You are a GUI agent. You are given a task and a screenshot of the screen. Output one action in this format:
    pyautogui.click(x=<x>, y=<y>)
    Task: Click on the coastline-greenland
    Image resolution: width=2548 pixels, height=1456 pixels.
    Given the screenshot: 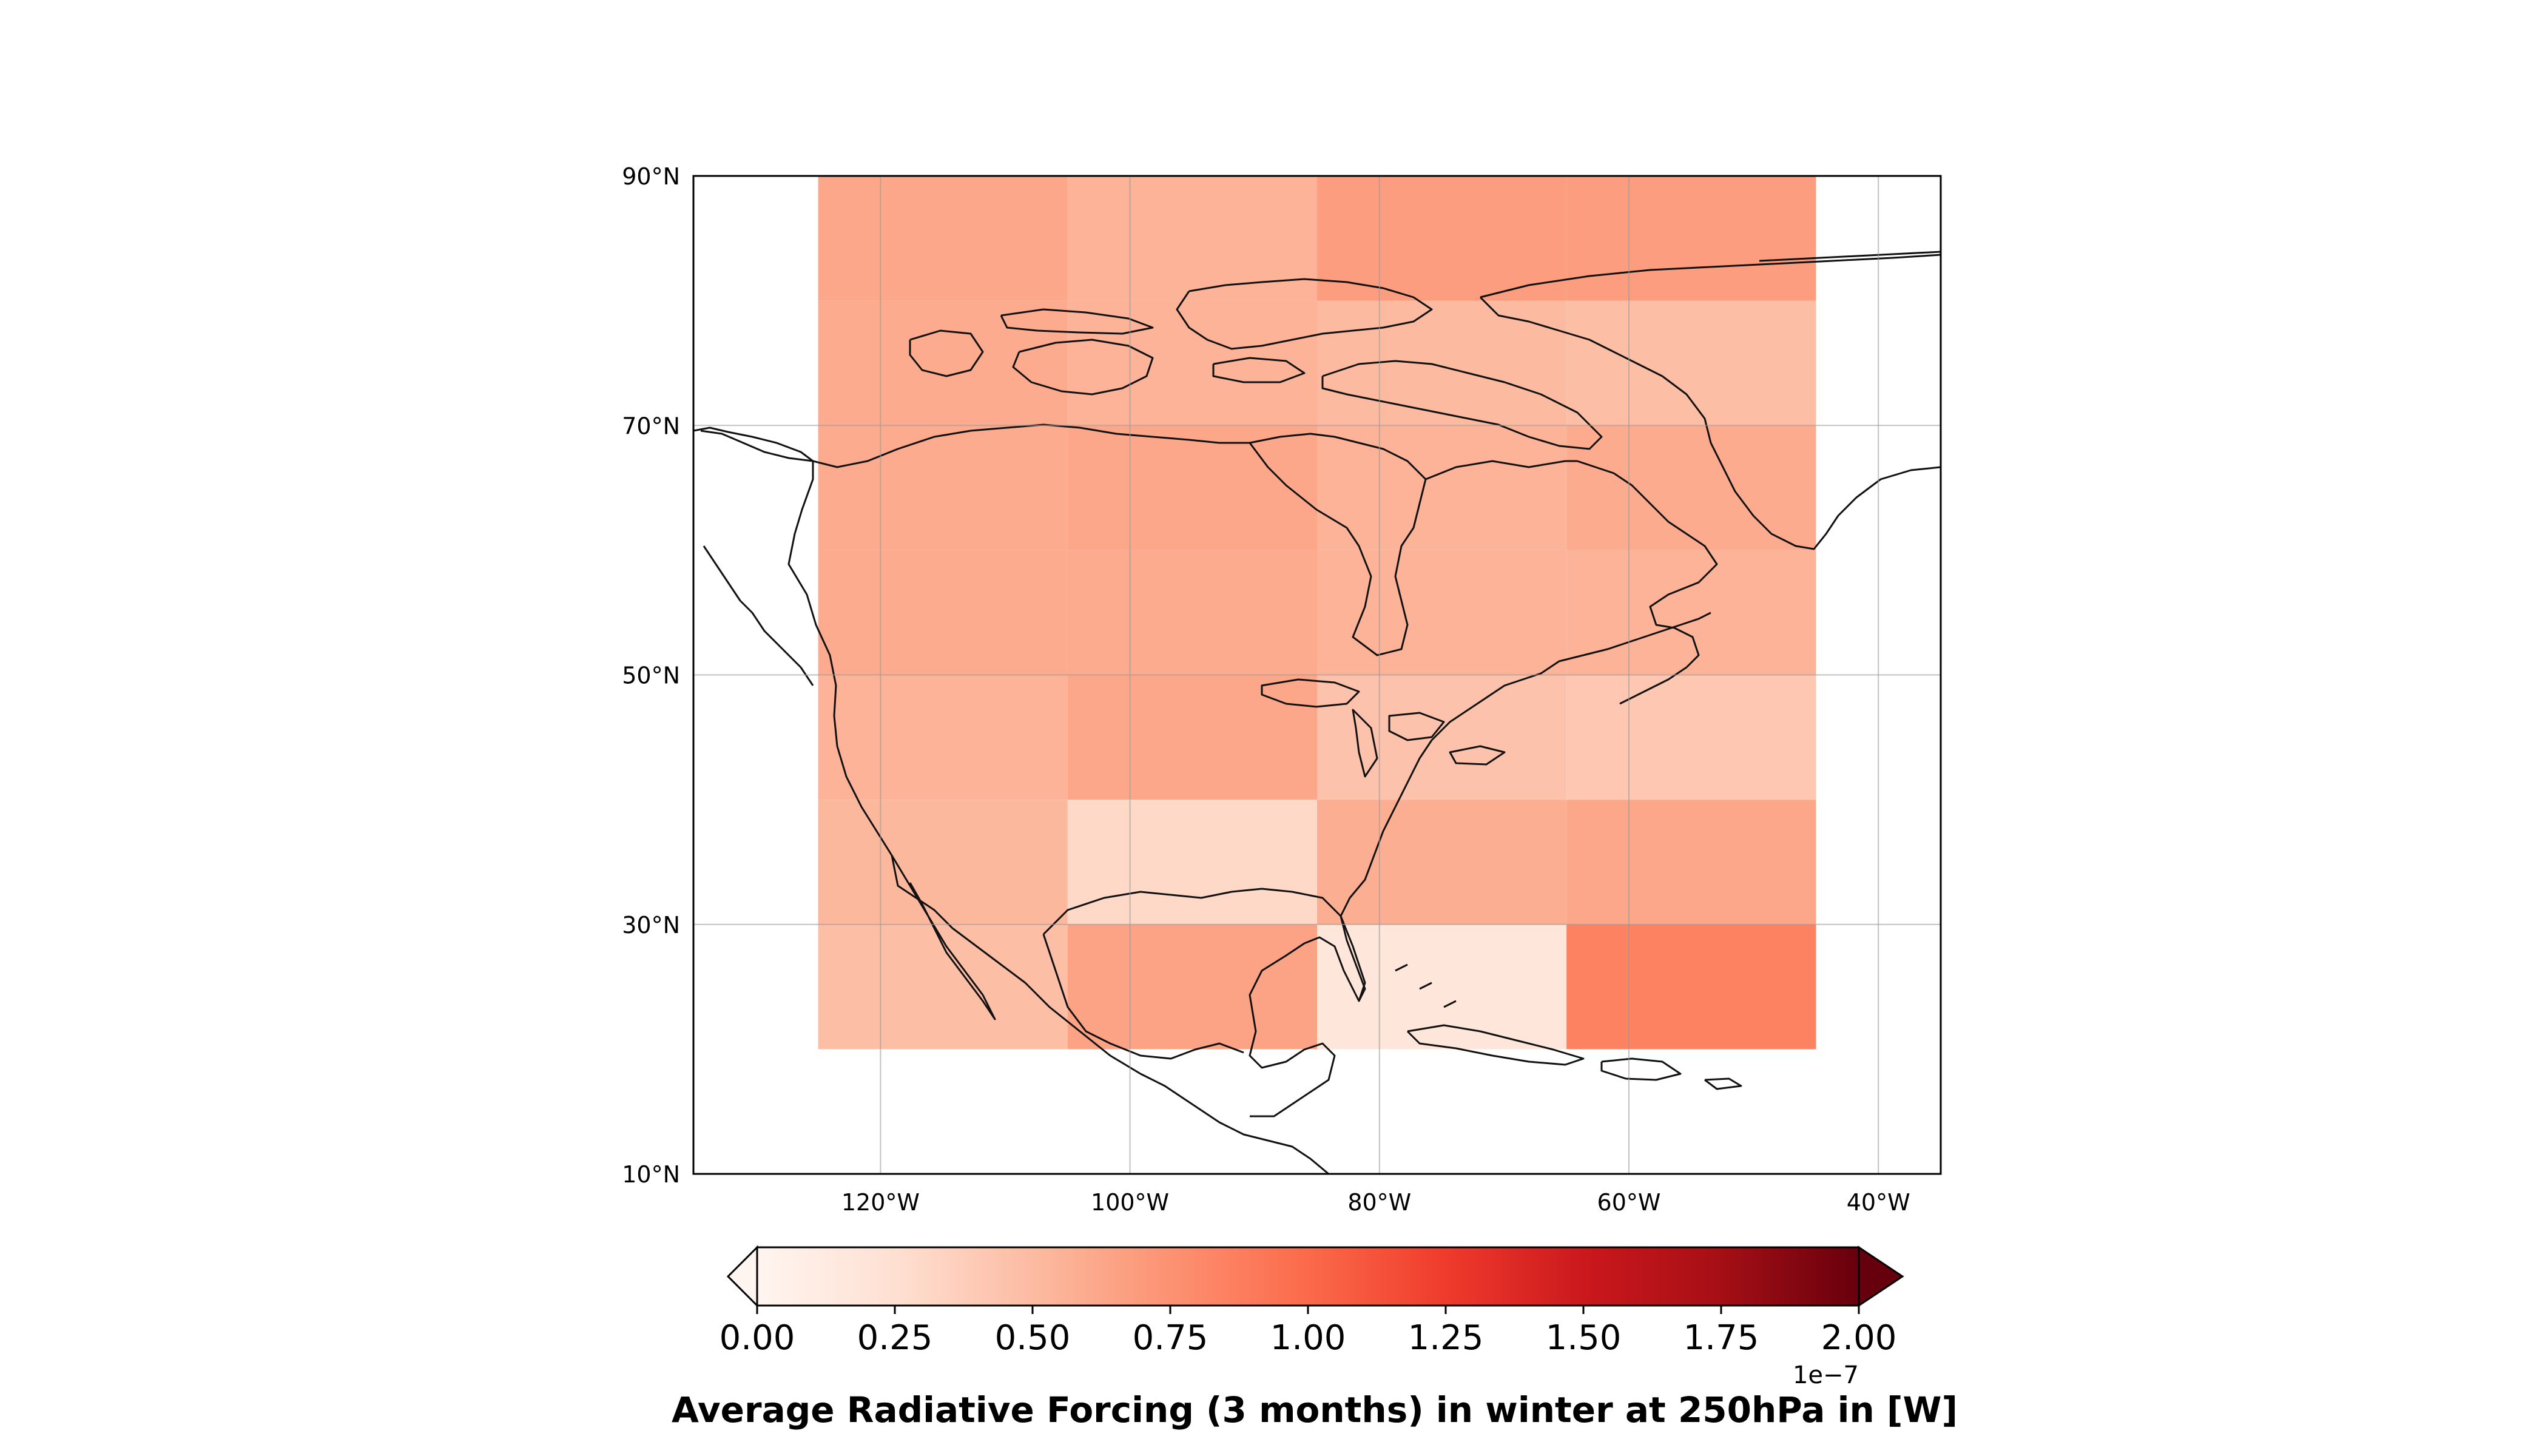 What is the action you would take?
    pyautogui.click(x=1710, y=402)
    